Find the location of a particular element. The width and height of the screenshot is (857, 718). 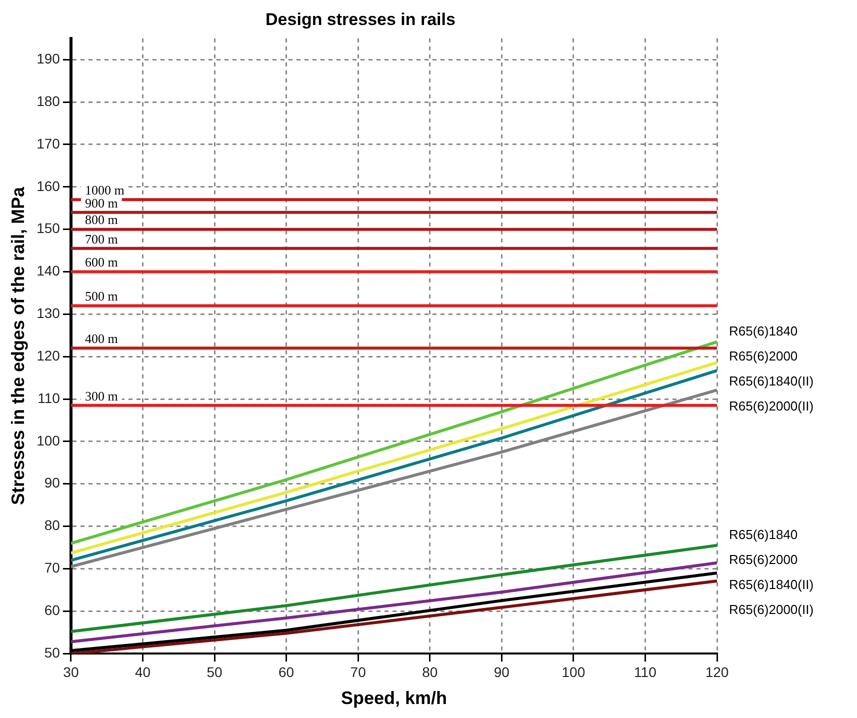

x-tick-label: 80 is located at coordinates (430, 672).